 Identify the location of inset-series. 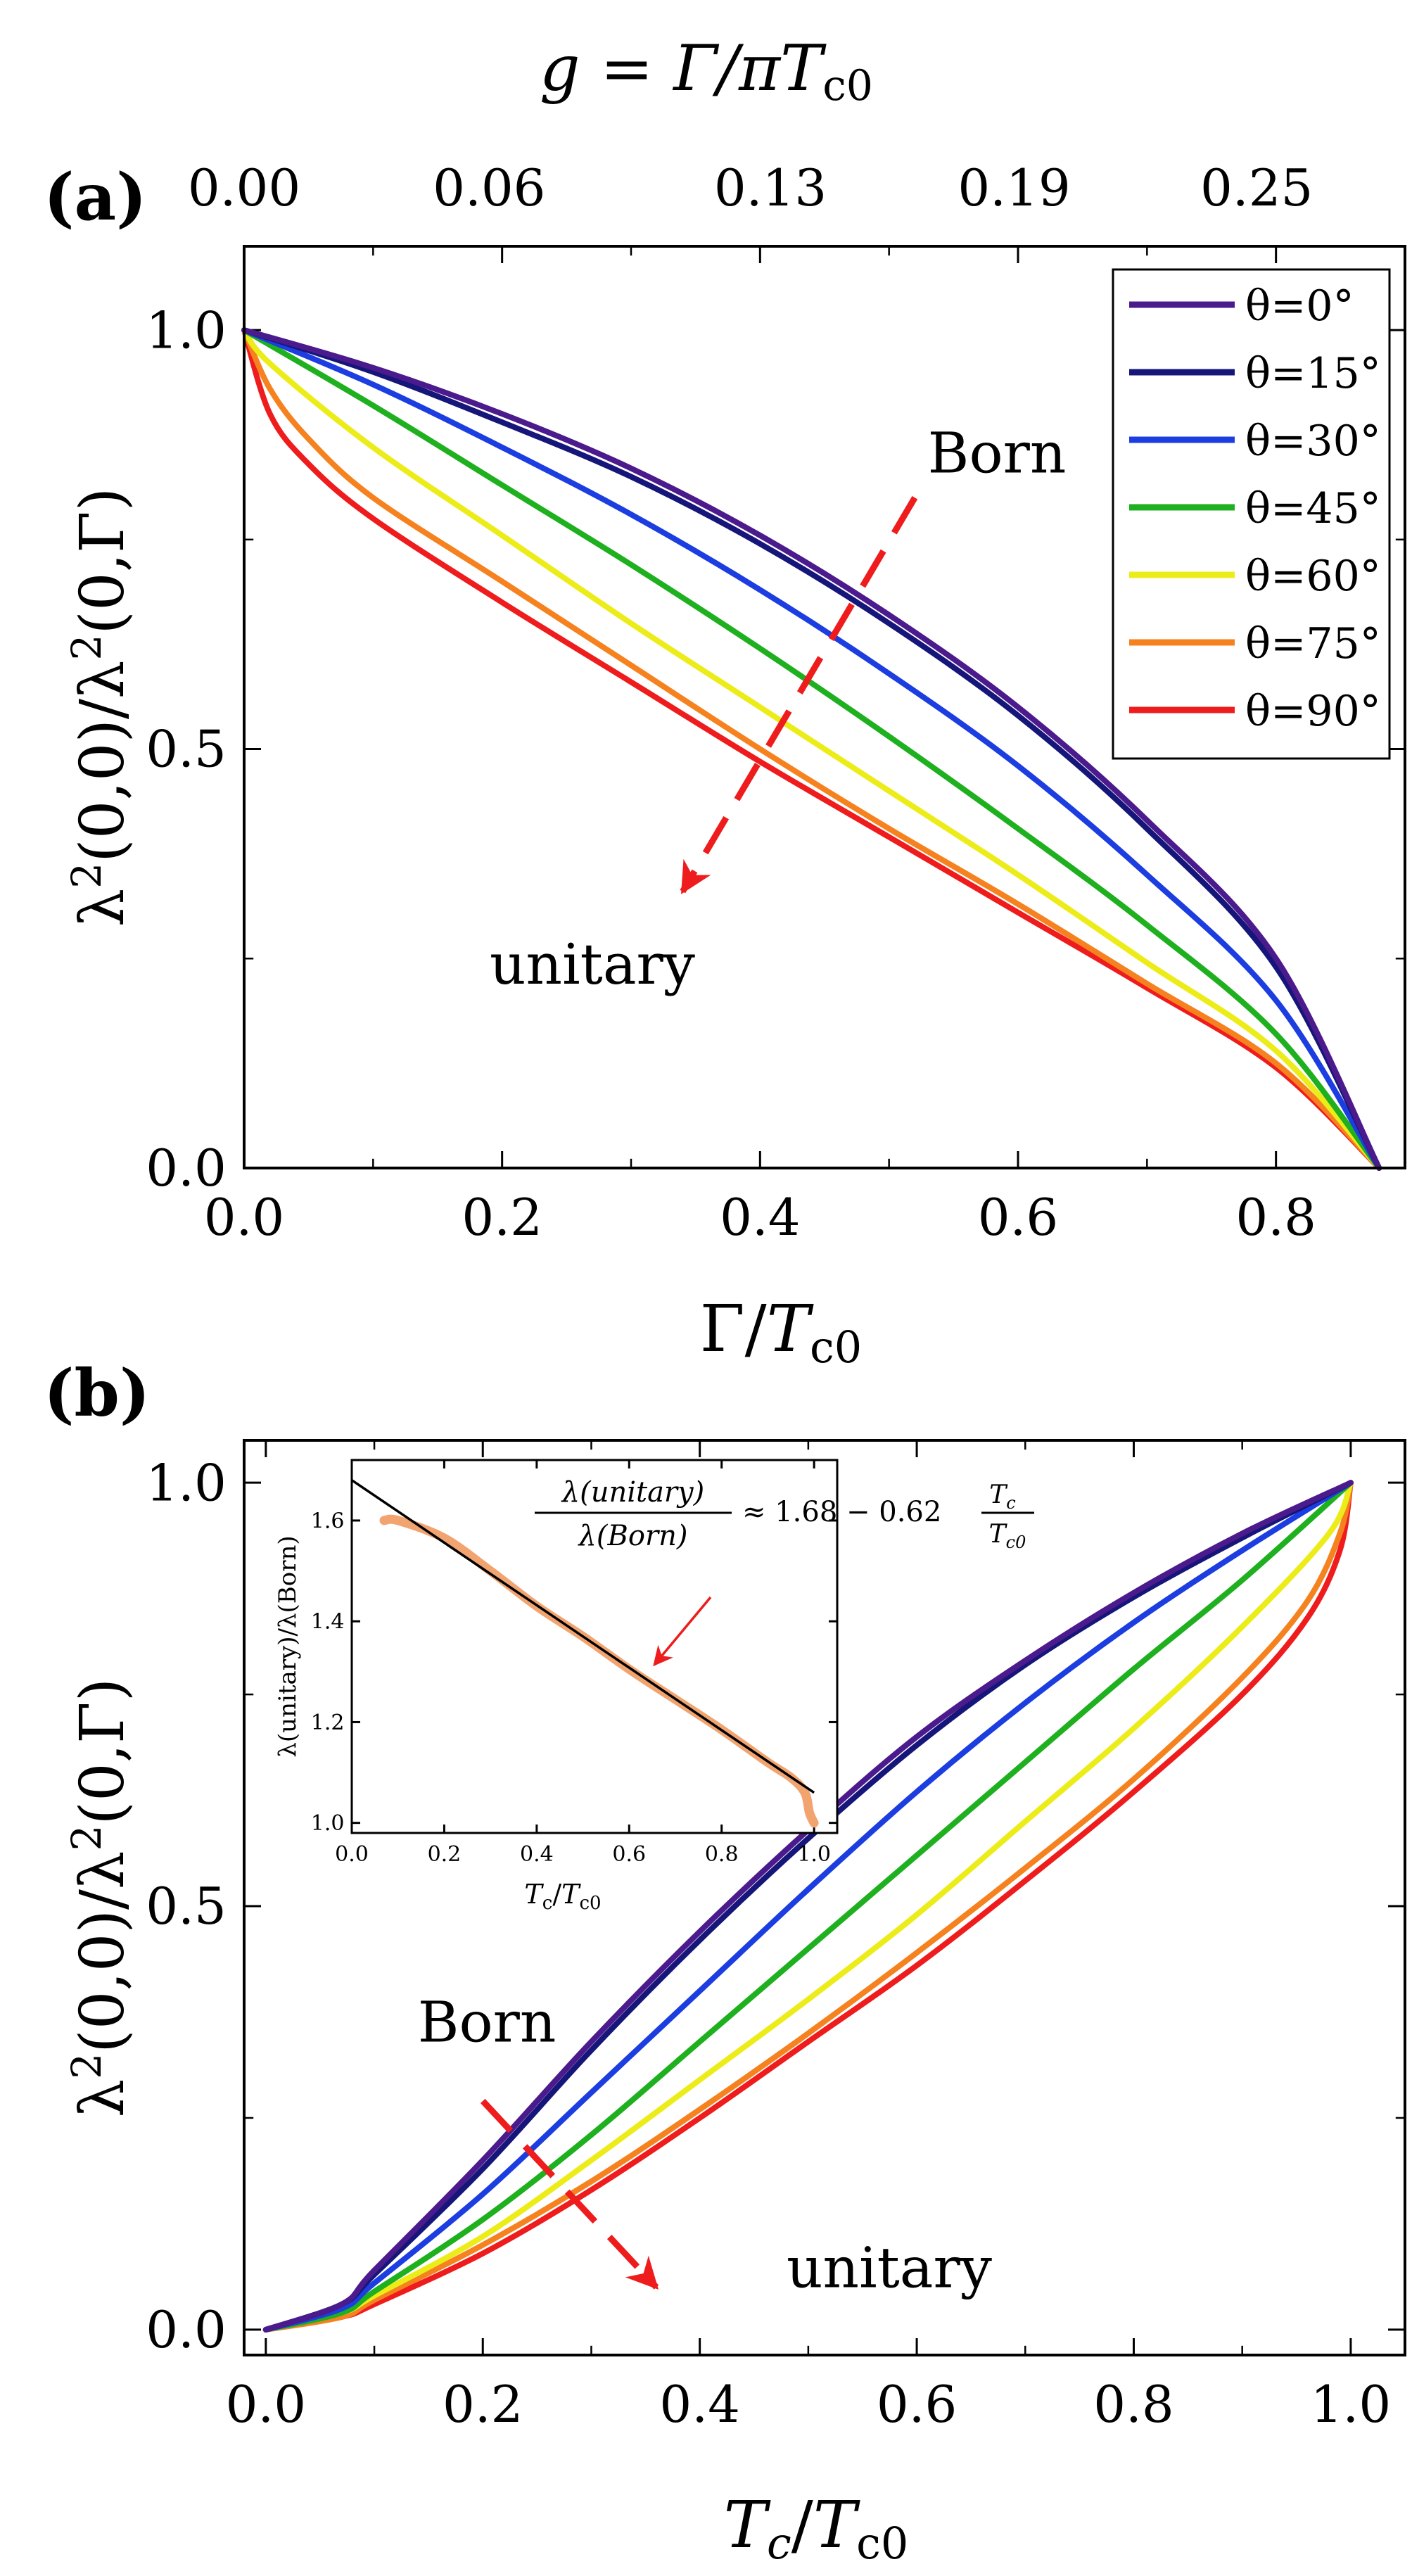
(585, 1653).